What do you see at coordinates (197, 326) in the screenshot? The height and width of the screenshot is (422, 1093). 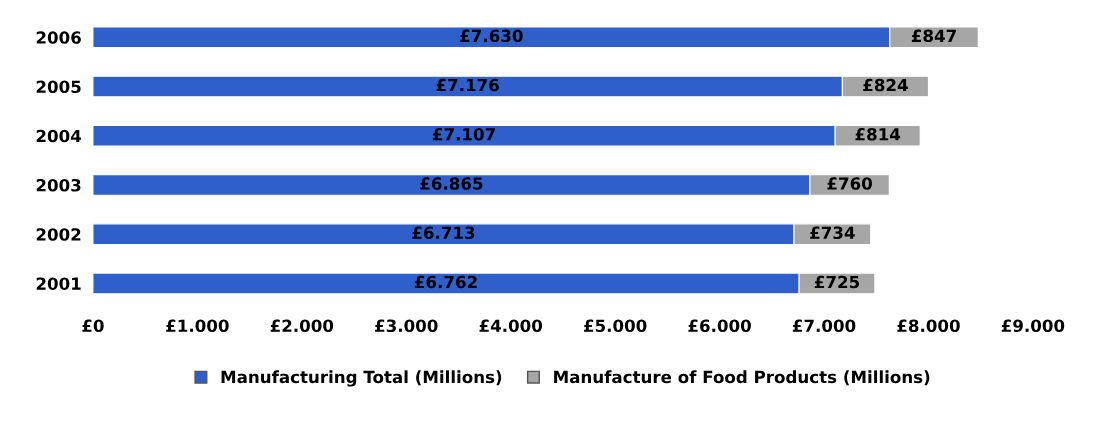 I see `x-tick-label: £1.000` at bounding box center [197, 326].